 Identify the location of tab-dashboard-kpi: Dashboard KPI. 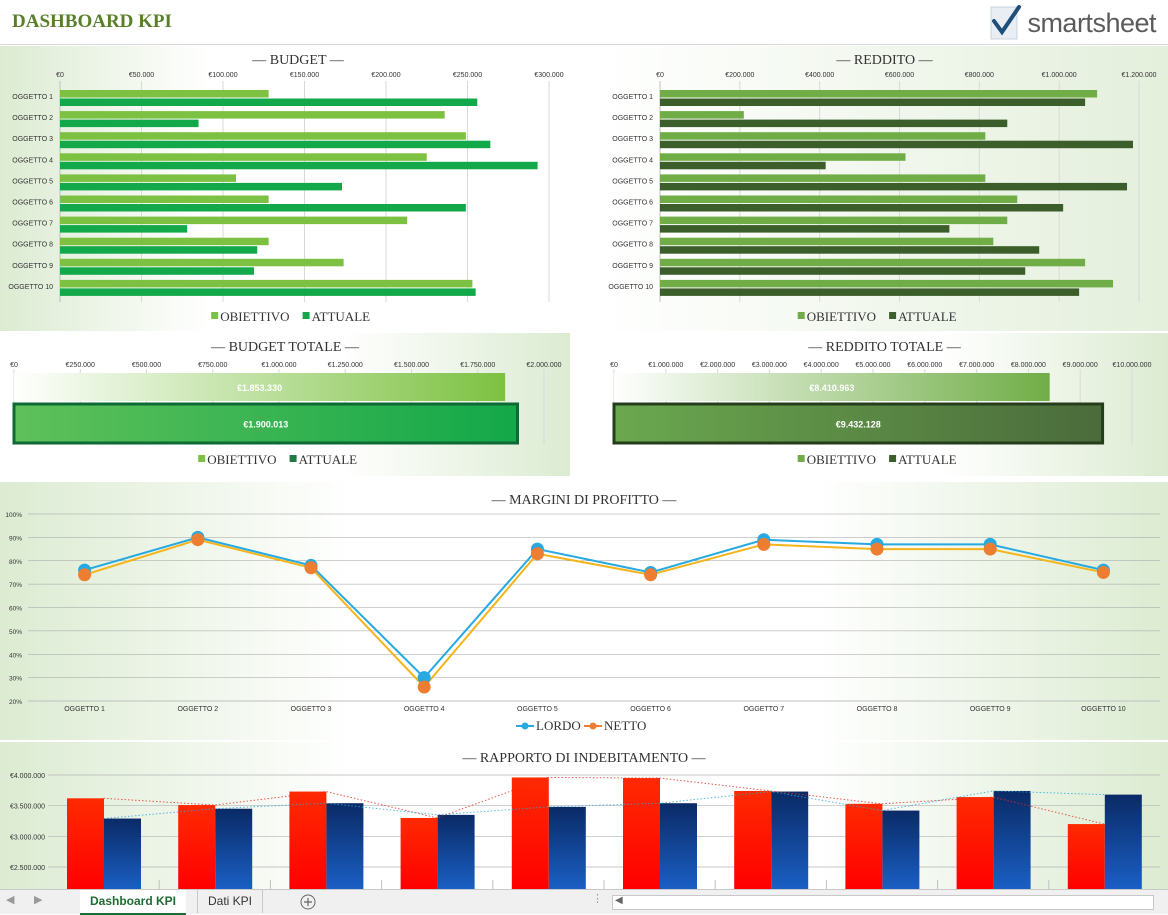
(133, 902).